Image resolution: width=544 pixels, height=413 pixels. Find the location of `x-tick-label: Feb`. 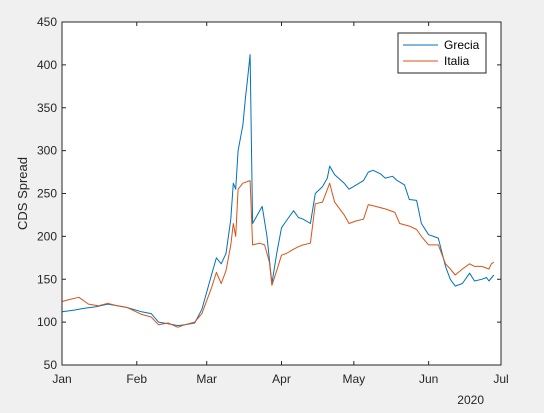

x-tick-label: Feb is located at coordinates (136, 379).